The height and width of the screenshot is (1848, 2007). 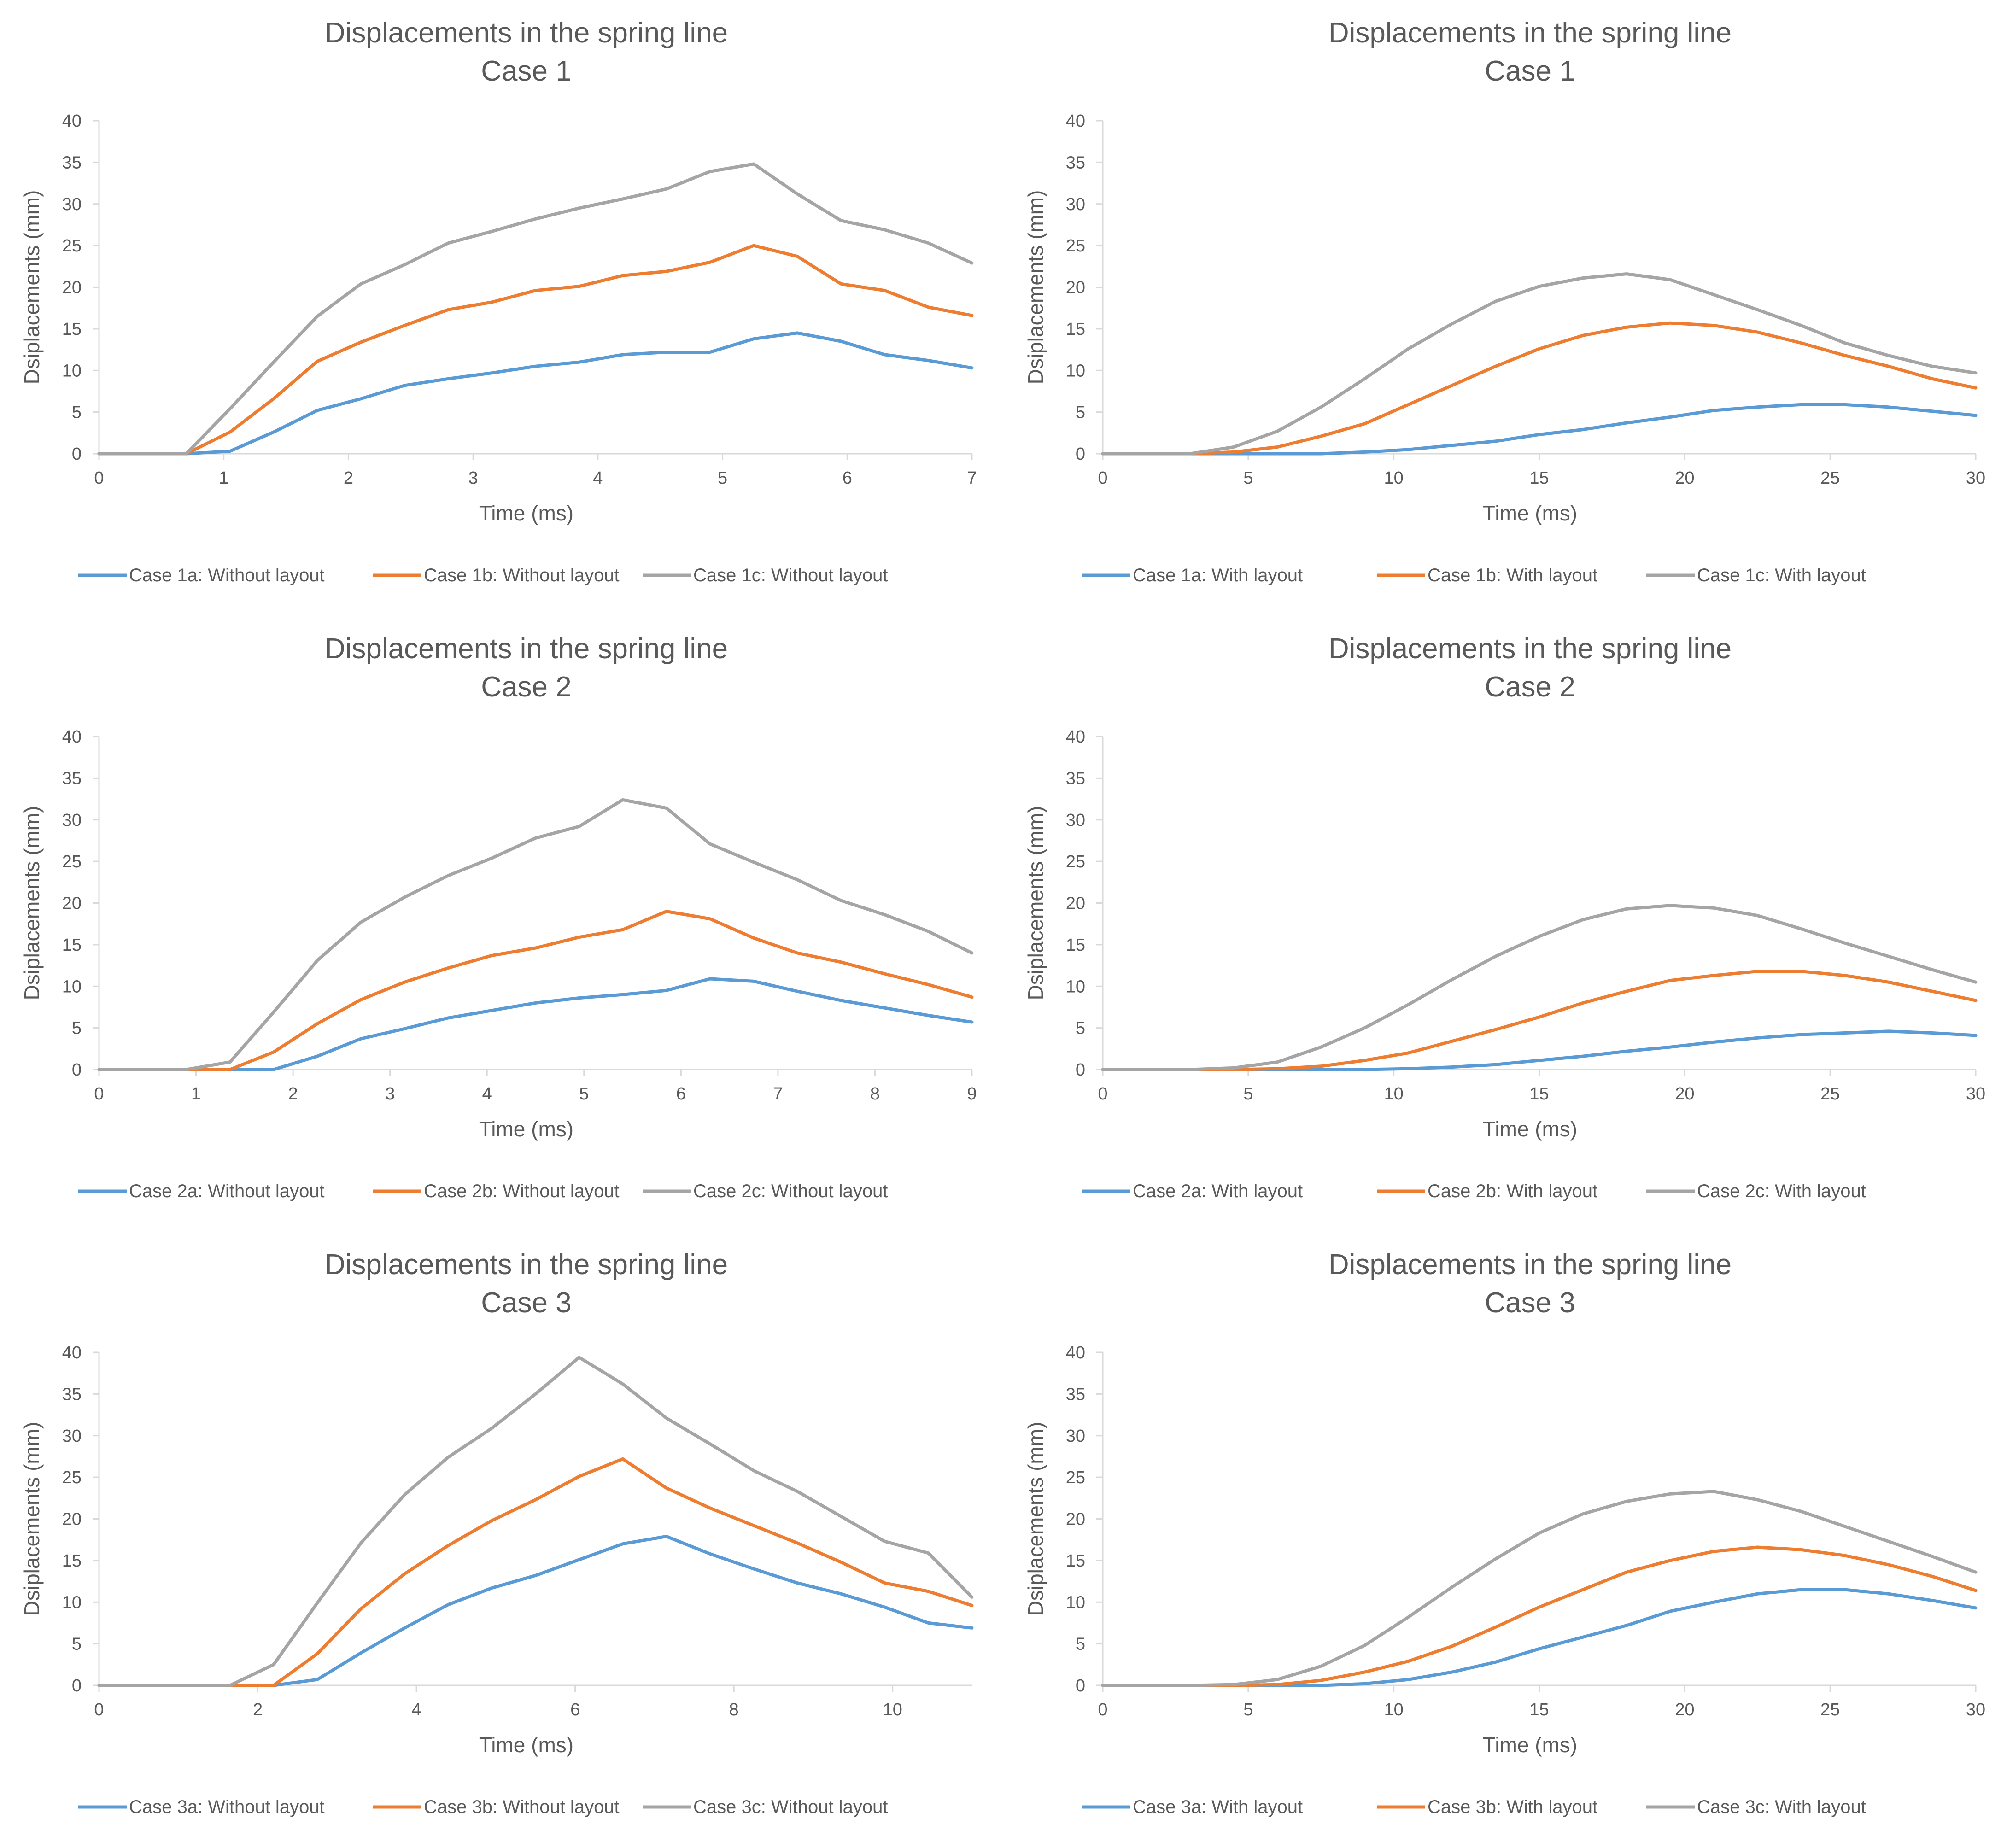 I want to click on x-tick-label: 15, so click(x=1539, y=478).